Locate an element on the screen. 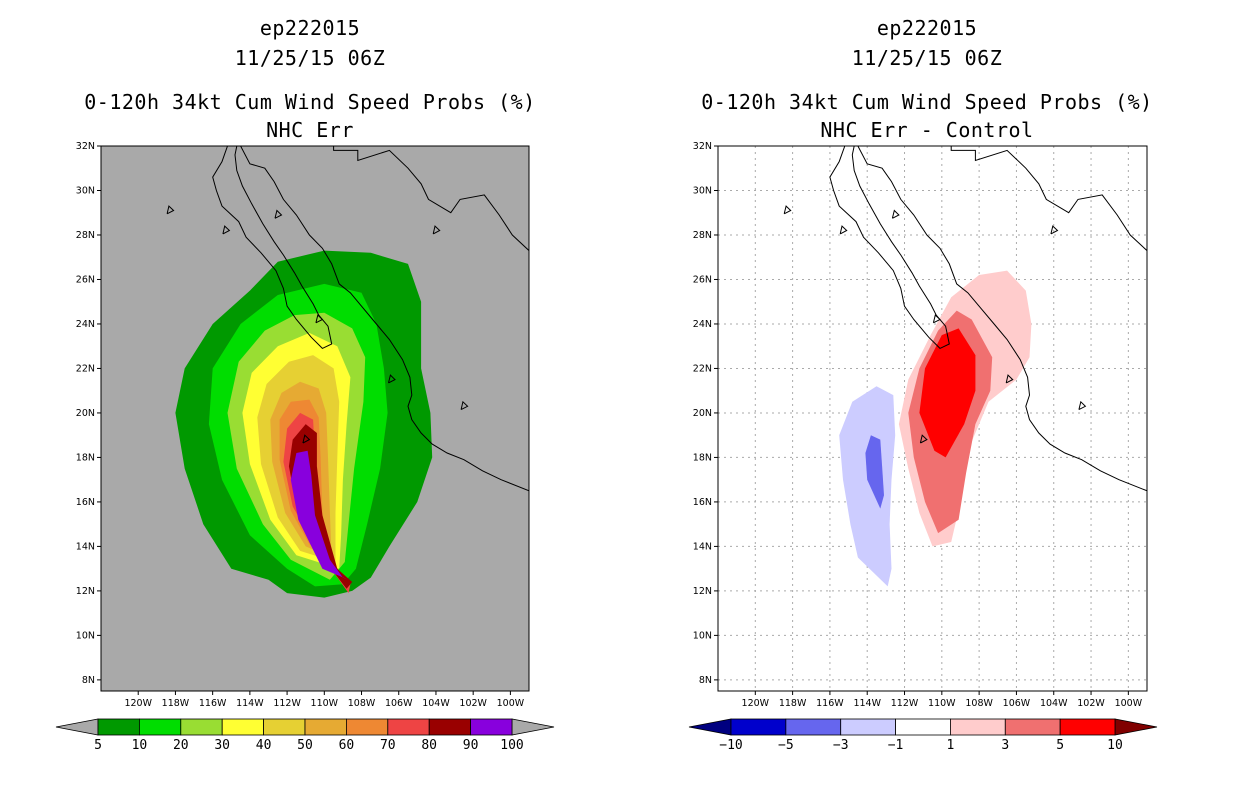 Image resolution: width=1236 pixels, height=800 pixels. colorbar-label: 3 is located at coordinates (1005, 745).